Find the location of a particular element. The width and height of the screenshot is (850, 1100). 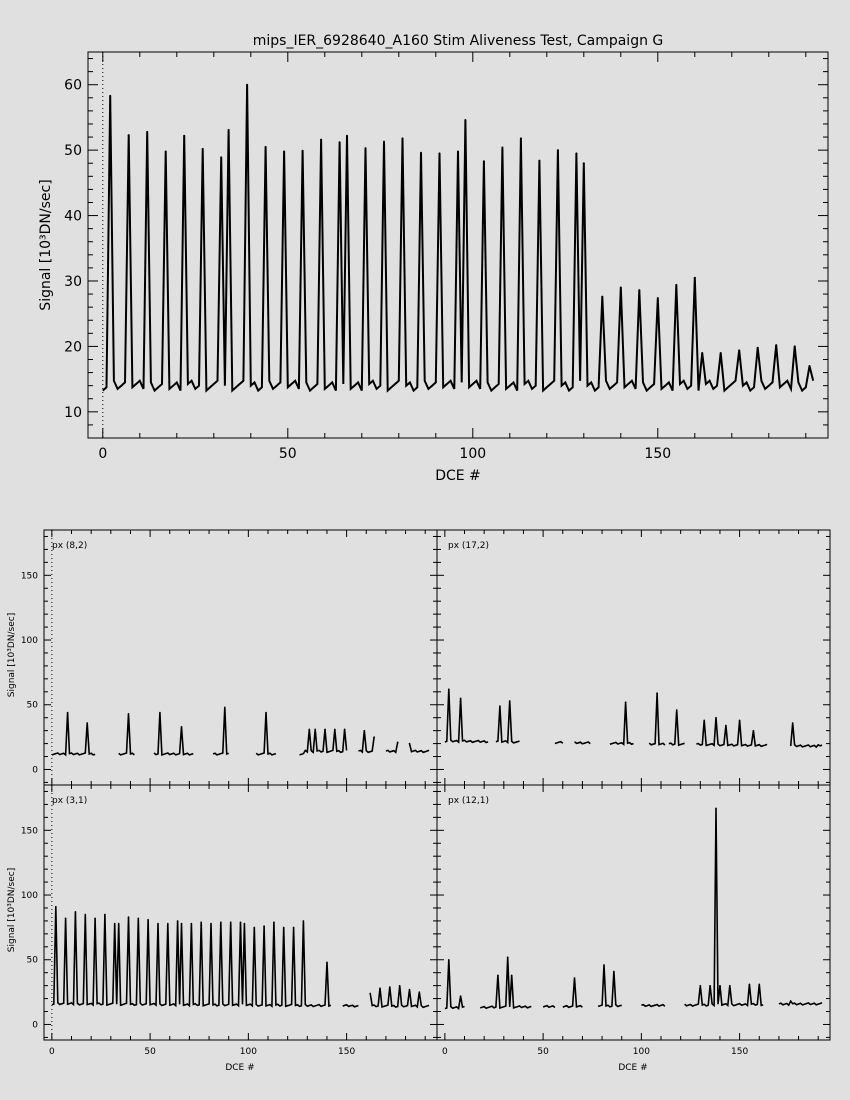

subplot-label: px (3,1) is located at coordinates (69, 801).